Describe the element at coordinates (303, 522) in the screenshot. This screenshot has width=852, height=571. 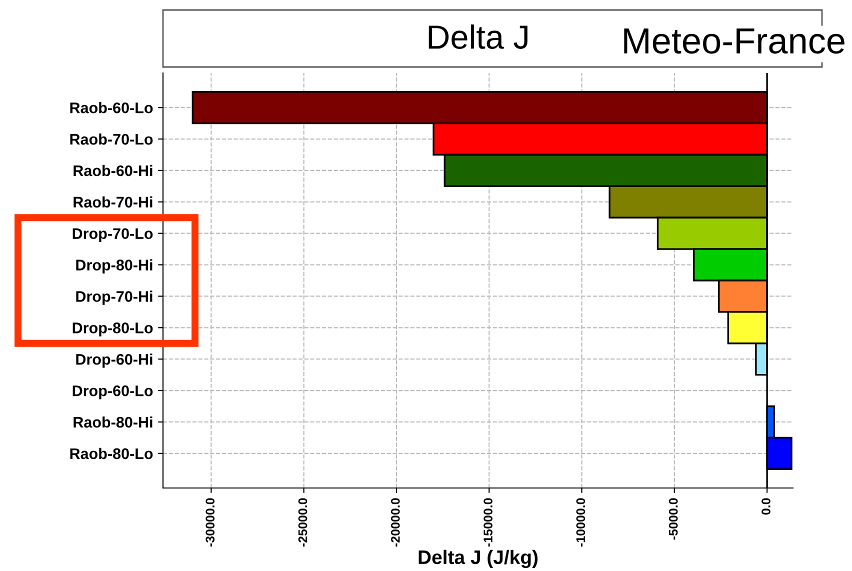
I see `x-tick-label: -25000.0` at that location.